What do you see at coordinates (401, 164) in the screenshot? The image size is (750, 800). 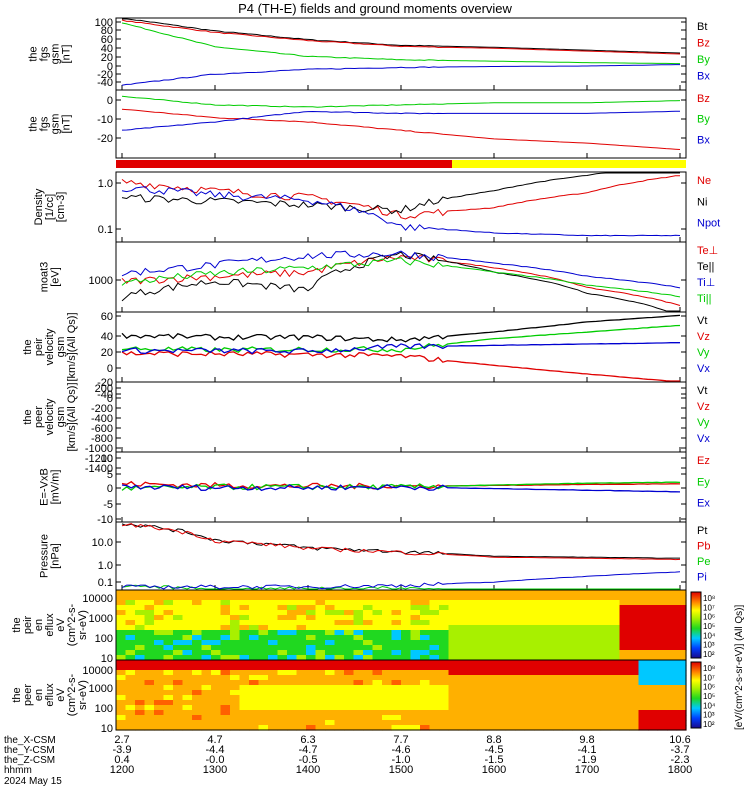 I see `mode-bar` at bounding box center [401, 164].